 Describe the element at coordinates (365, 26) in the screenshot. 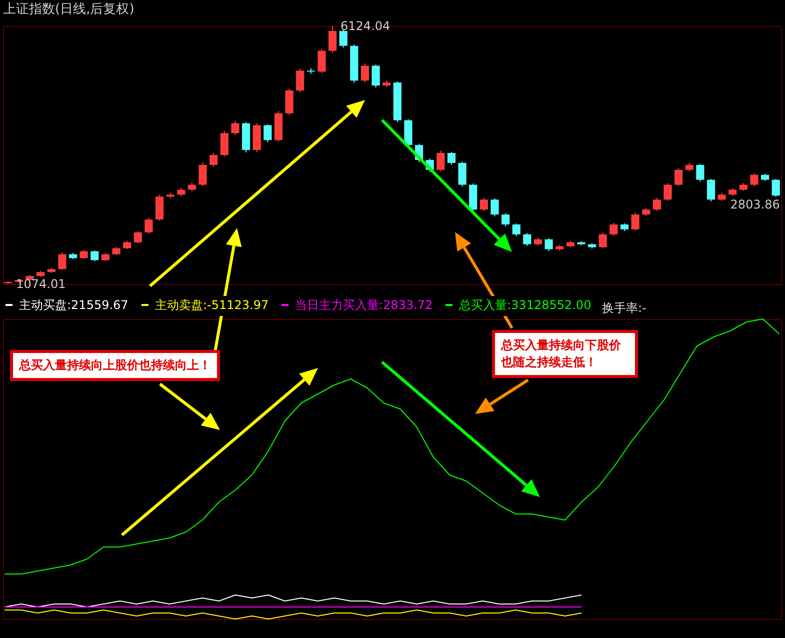

I see `annotation: 6124.04` at that location.